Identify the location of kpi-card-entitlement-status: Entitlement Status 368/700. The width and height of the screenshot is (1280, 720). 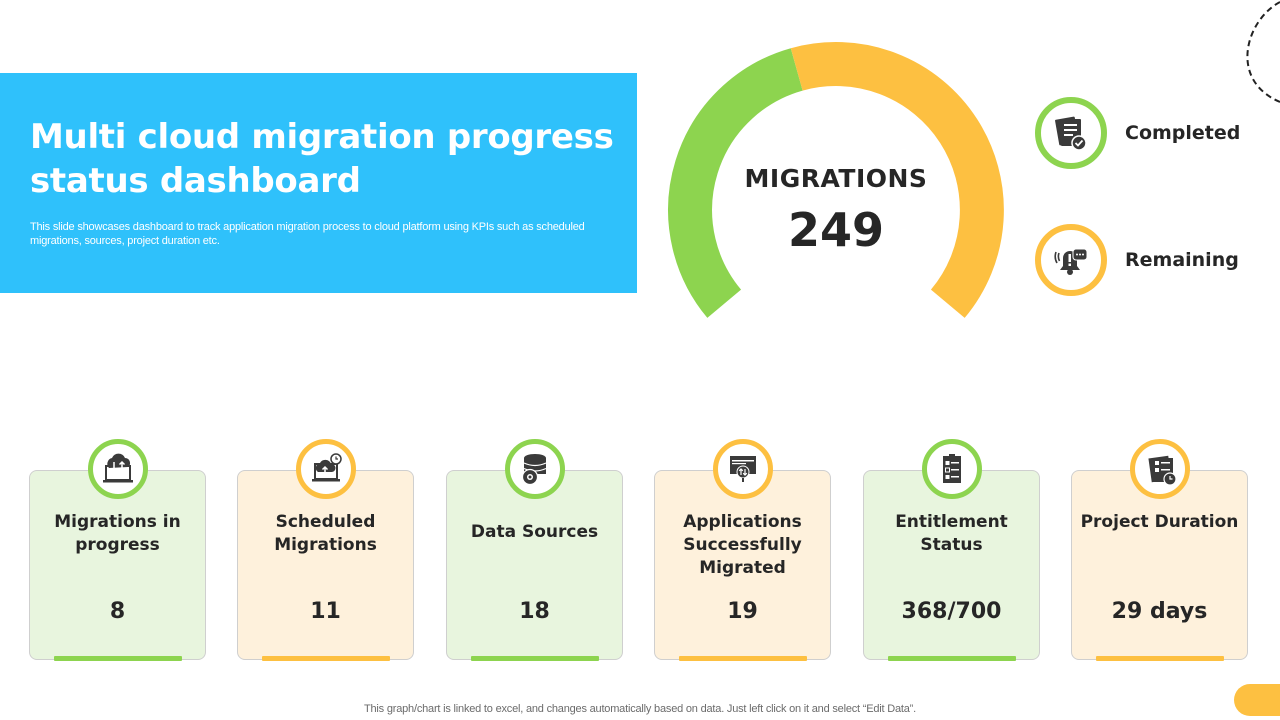
(951, 550).